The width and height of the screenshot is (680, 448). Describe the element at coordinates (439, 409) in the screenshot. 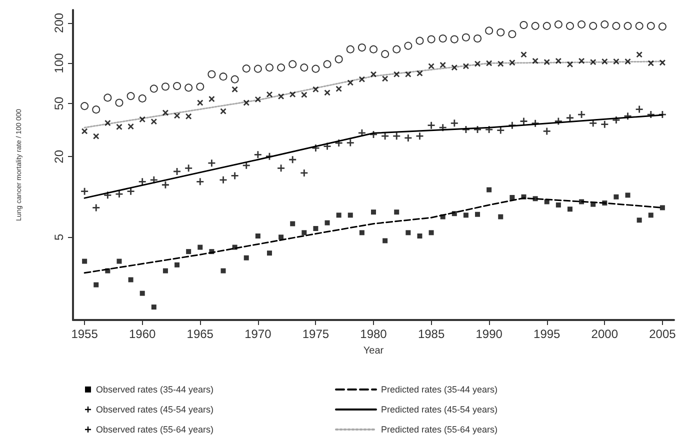

I see `legend-label: Predicted rates (45-54 years)` at that location.